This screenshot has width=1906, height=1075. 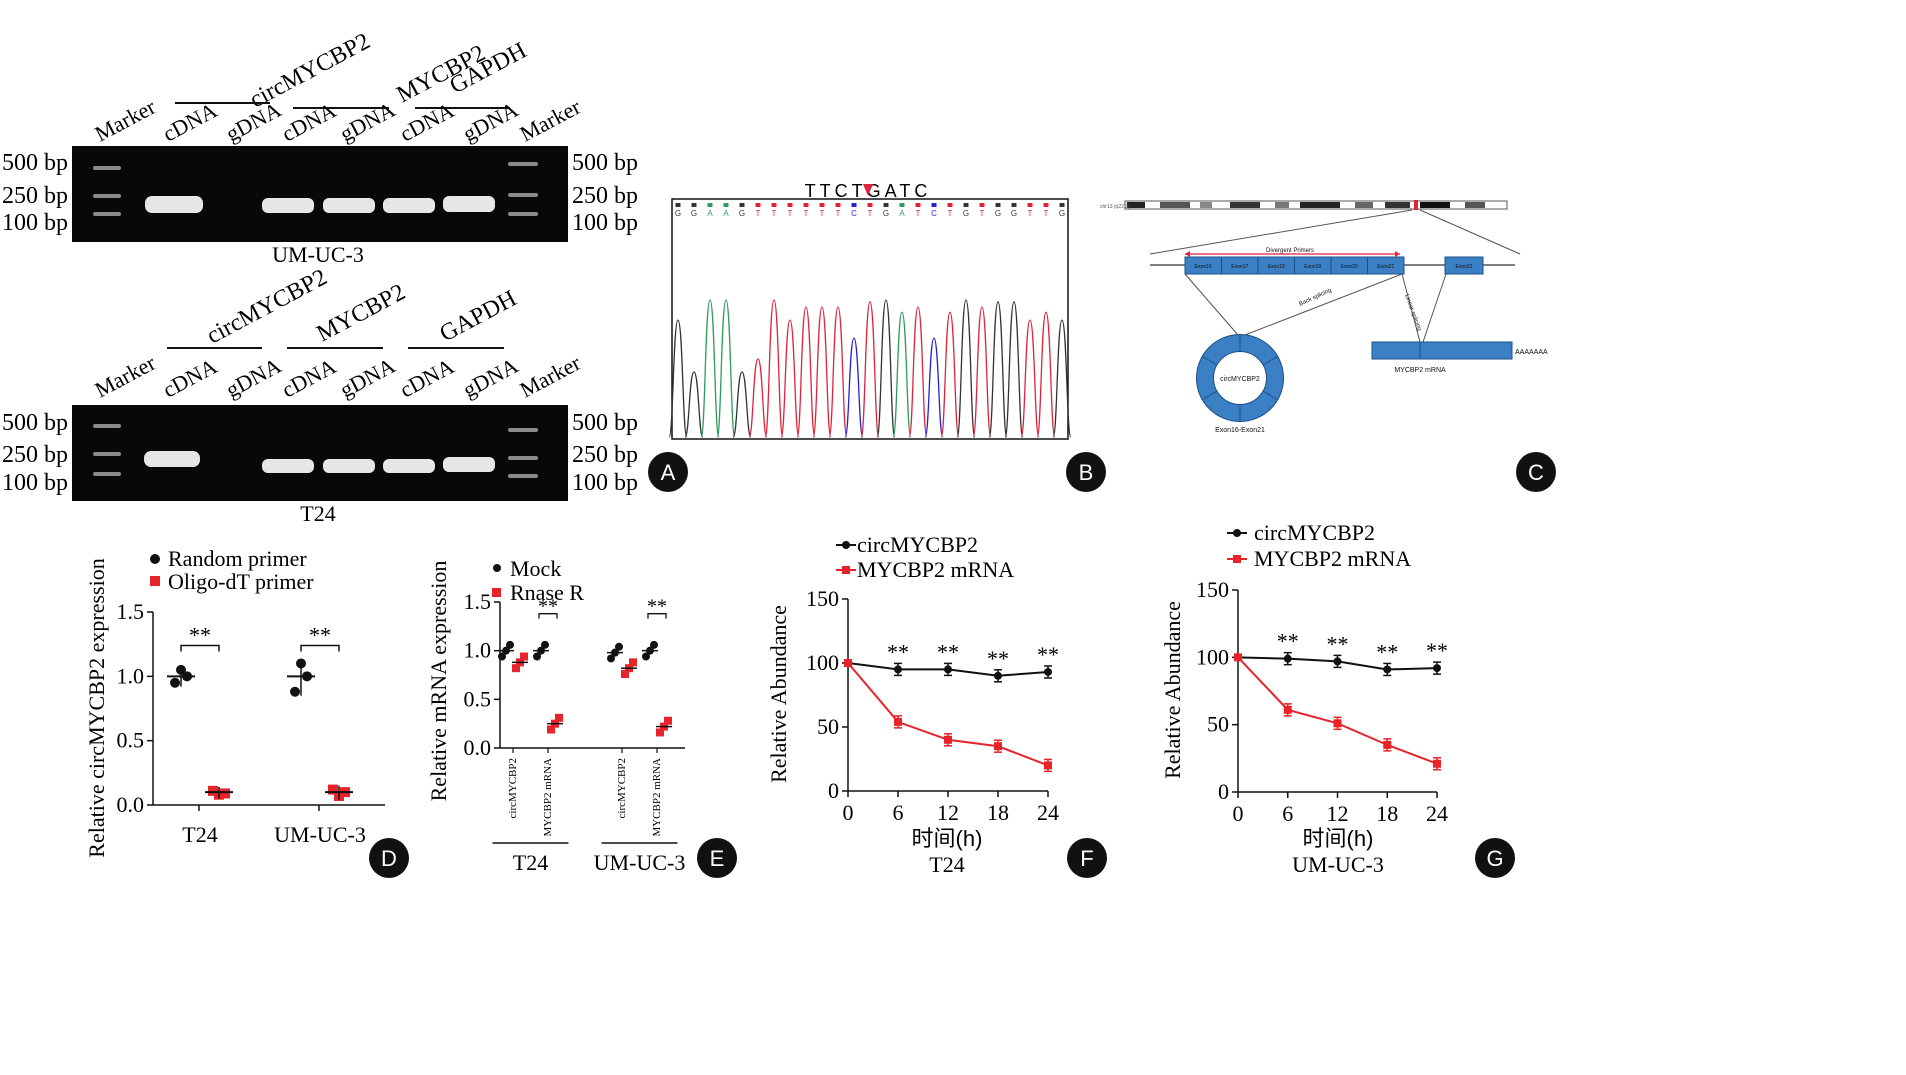 What do you see at coordinates (1238, 813) in the screenshot?
I see `g-xtick-label: 0` at bounding box center [1238, 813].